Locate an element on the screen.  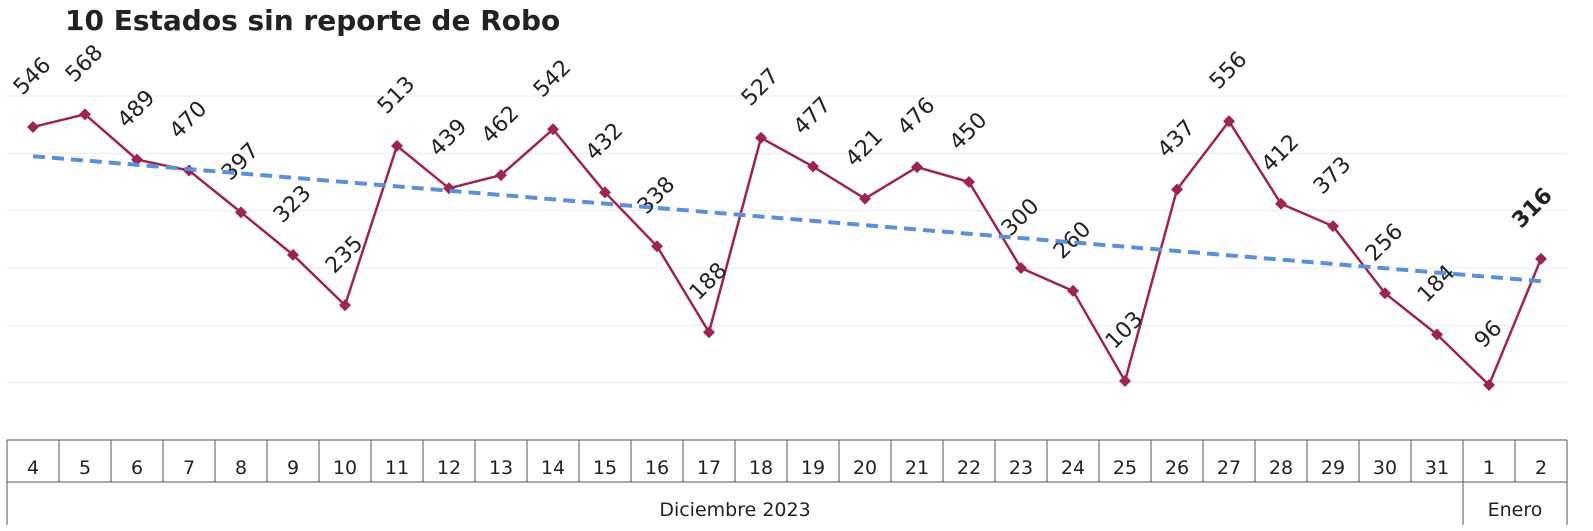
x-tick-label: 27 is located at coordinates (1229, 468).